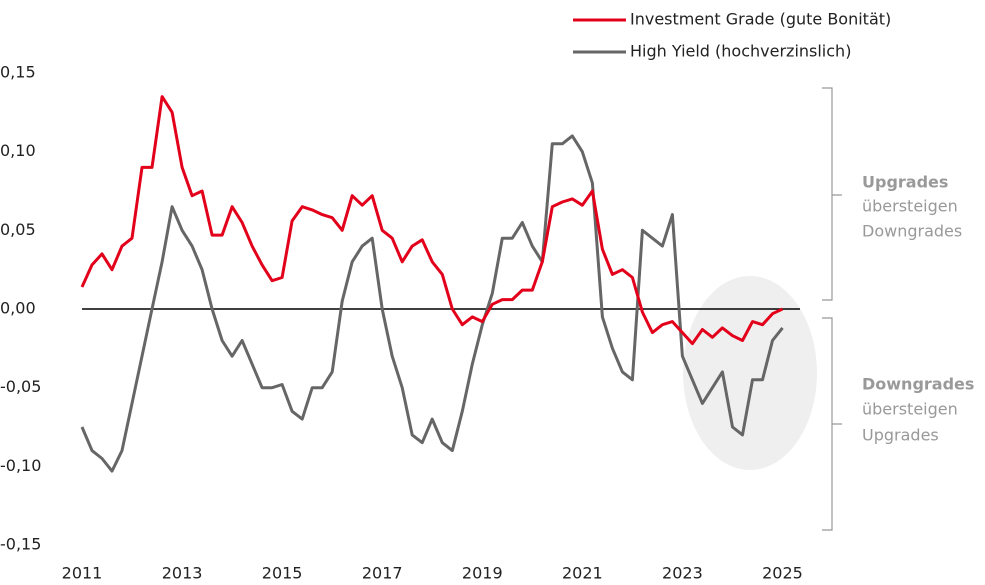 Image resolution: width=985 pixels, height=585 pixels. What do you see at coordinates (682, 573) in the screenshot?
I see `x-tick-label: 2023` at bounding box center [682, 573].